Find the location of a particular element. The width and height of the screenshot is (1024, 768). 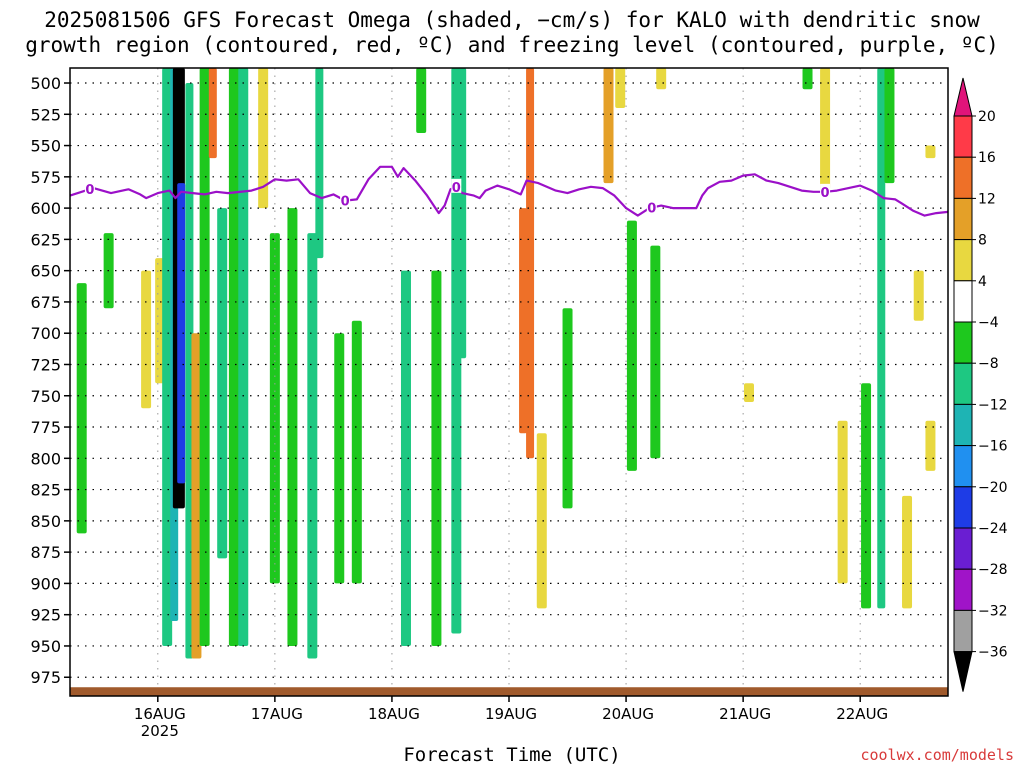

colorbar-label-2: 12 is located at coordinates (987, 199).